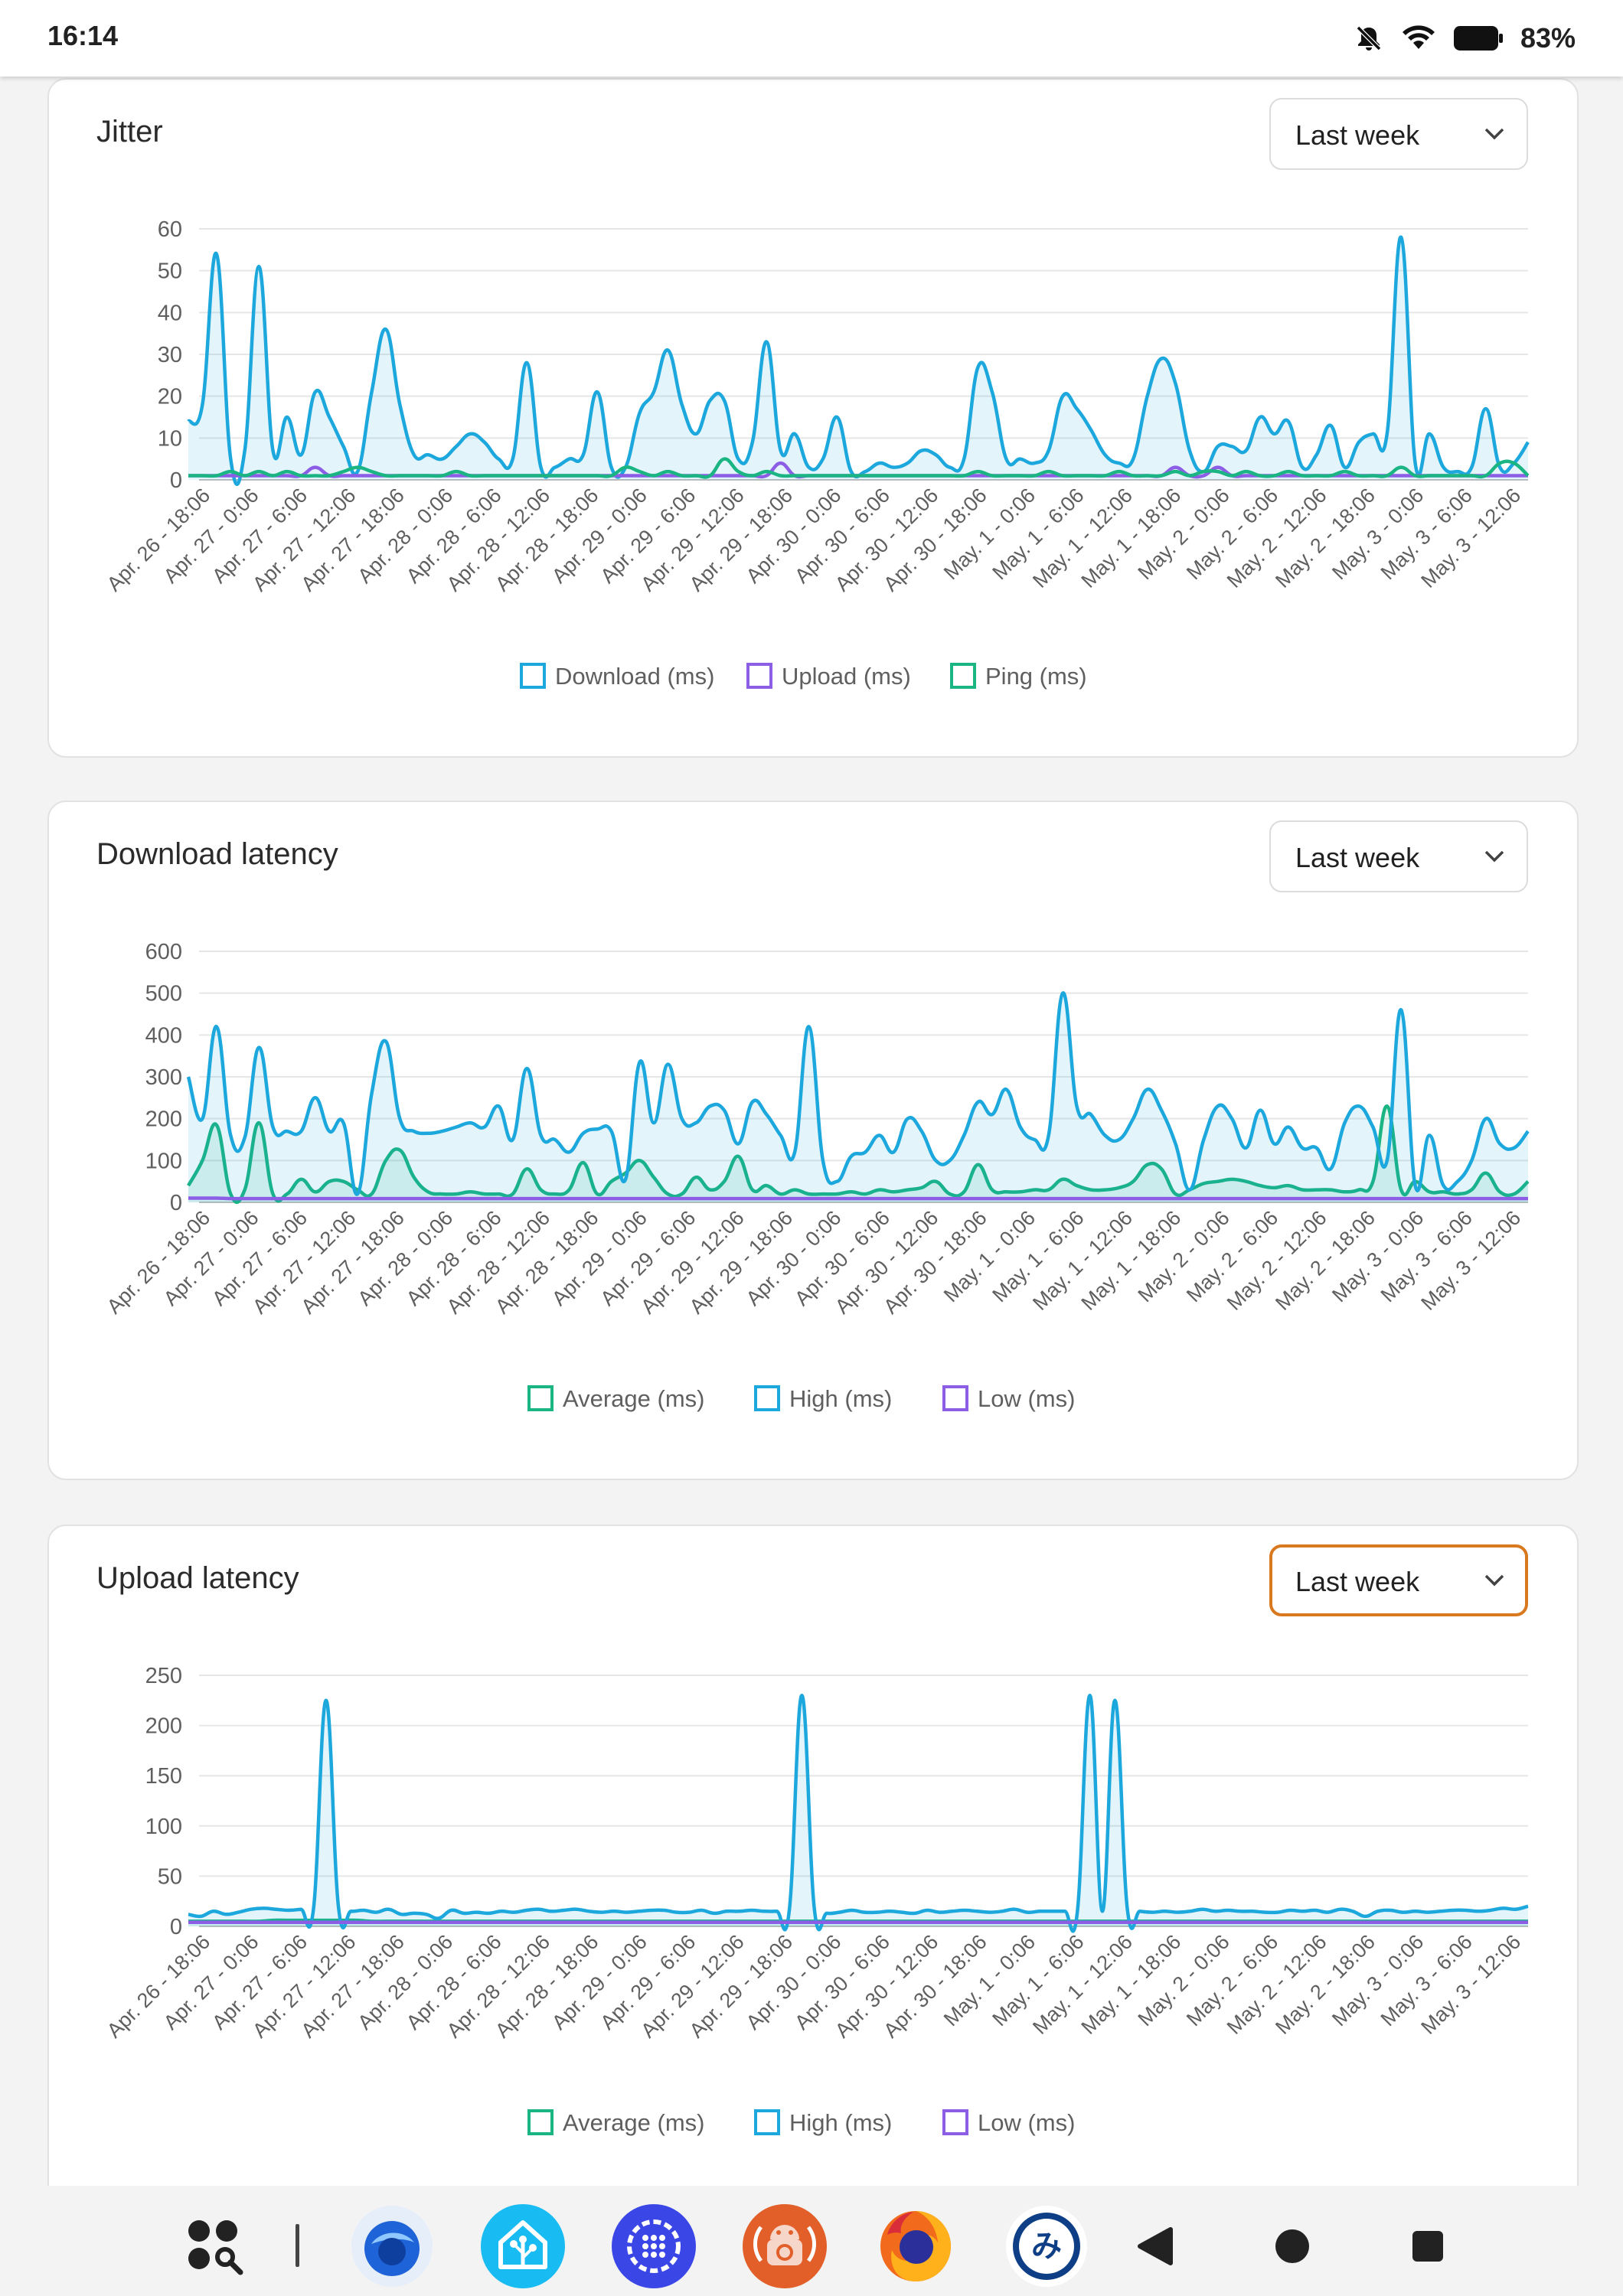 The image size is (1623, 2296). I want to click on status-icons: 83%, so click(1465, 38).